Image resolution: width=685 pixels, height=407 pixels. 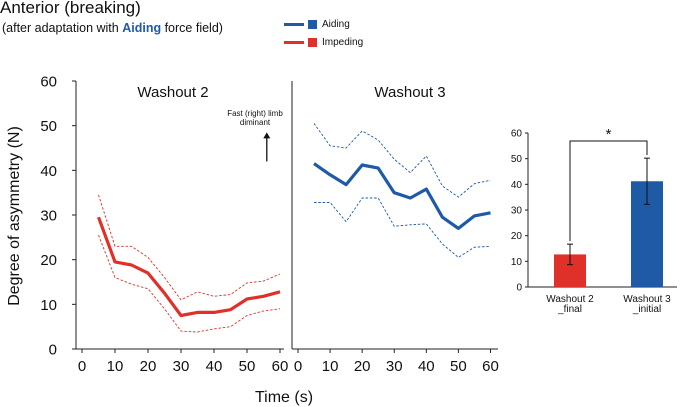 What do you see at coordinates (294, 42) in the screenshot?
I see `legend-line-impeding` at bounding box center [294, 42].